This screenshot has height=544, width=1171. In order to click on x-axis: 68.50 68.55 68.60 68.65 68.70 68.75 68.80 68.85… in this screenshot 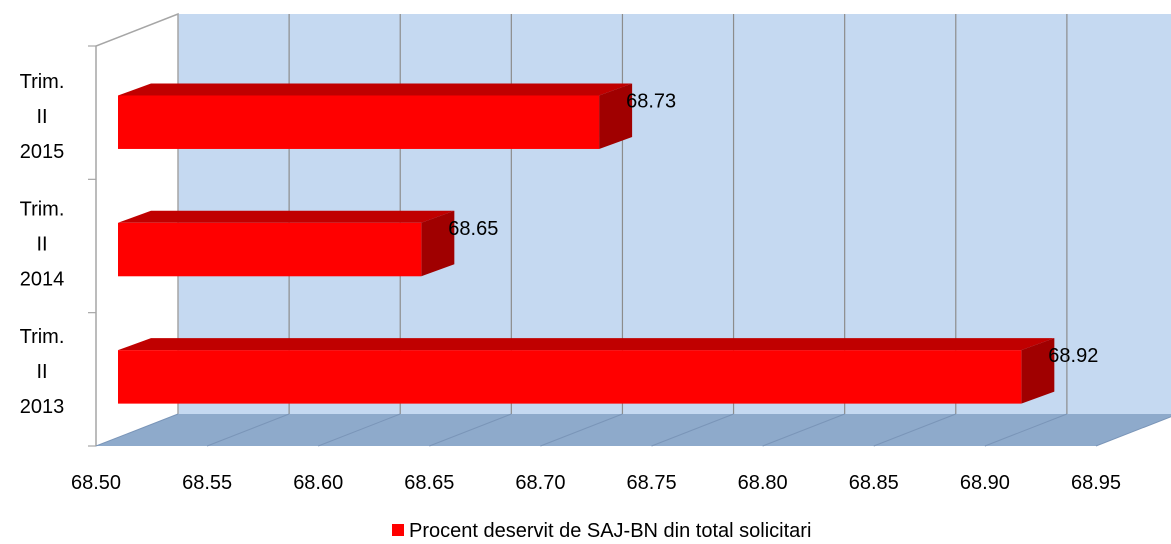, I will do `click(596, 483)`.